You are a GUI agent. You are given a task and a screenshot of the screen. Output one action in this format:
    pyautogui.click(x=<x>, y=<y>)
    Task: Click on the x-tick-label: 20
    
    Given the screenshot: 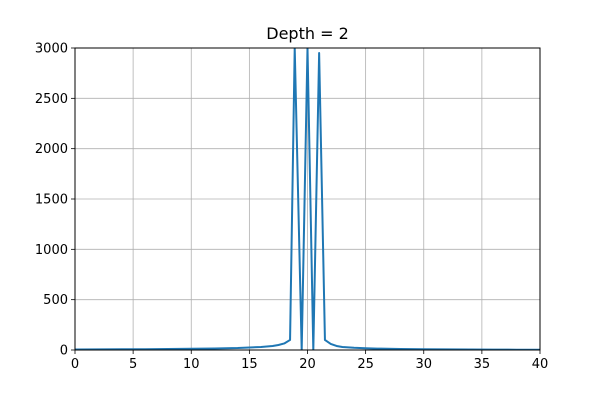 What is the action you would take?
    pyautogui.click(x=307, y=364)
    